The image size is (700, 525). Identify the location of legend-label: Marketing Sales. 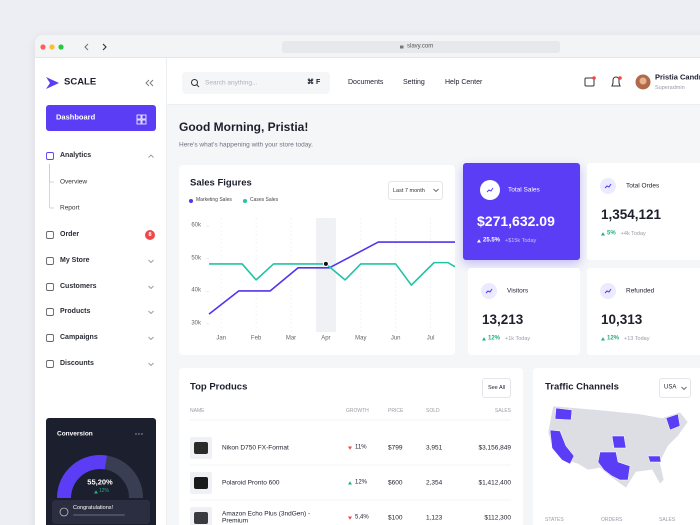
(214, 200).